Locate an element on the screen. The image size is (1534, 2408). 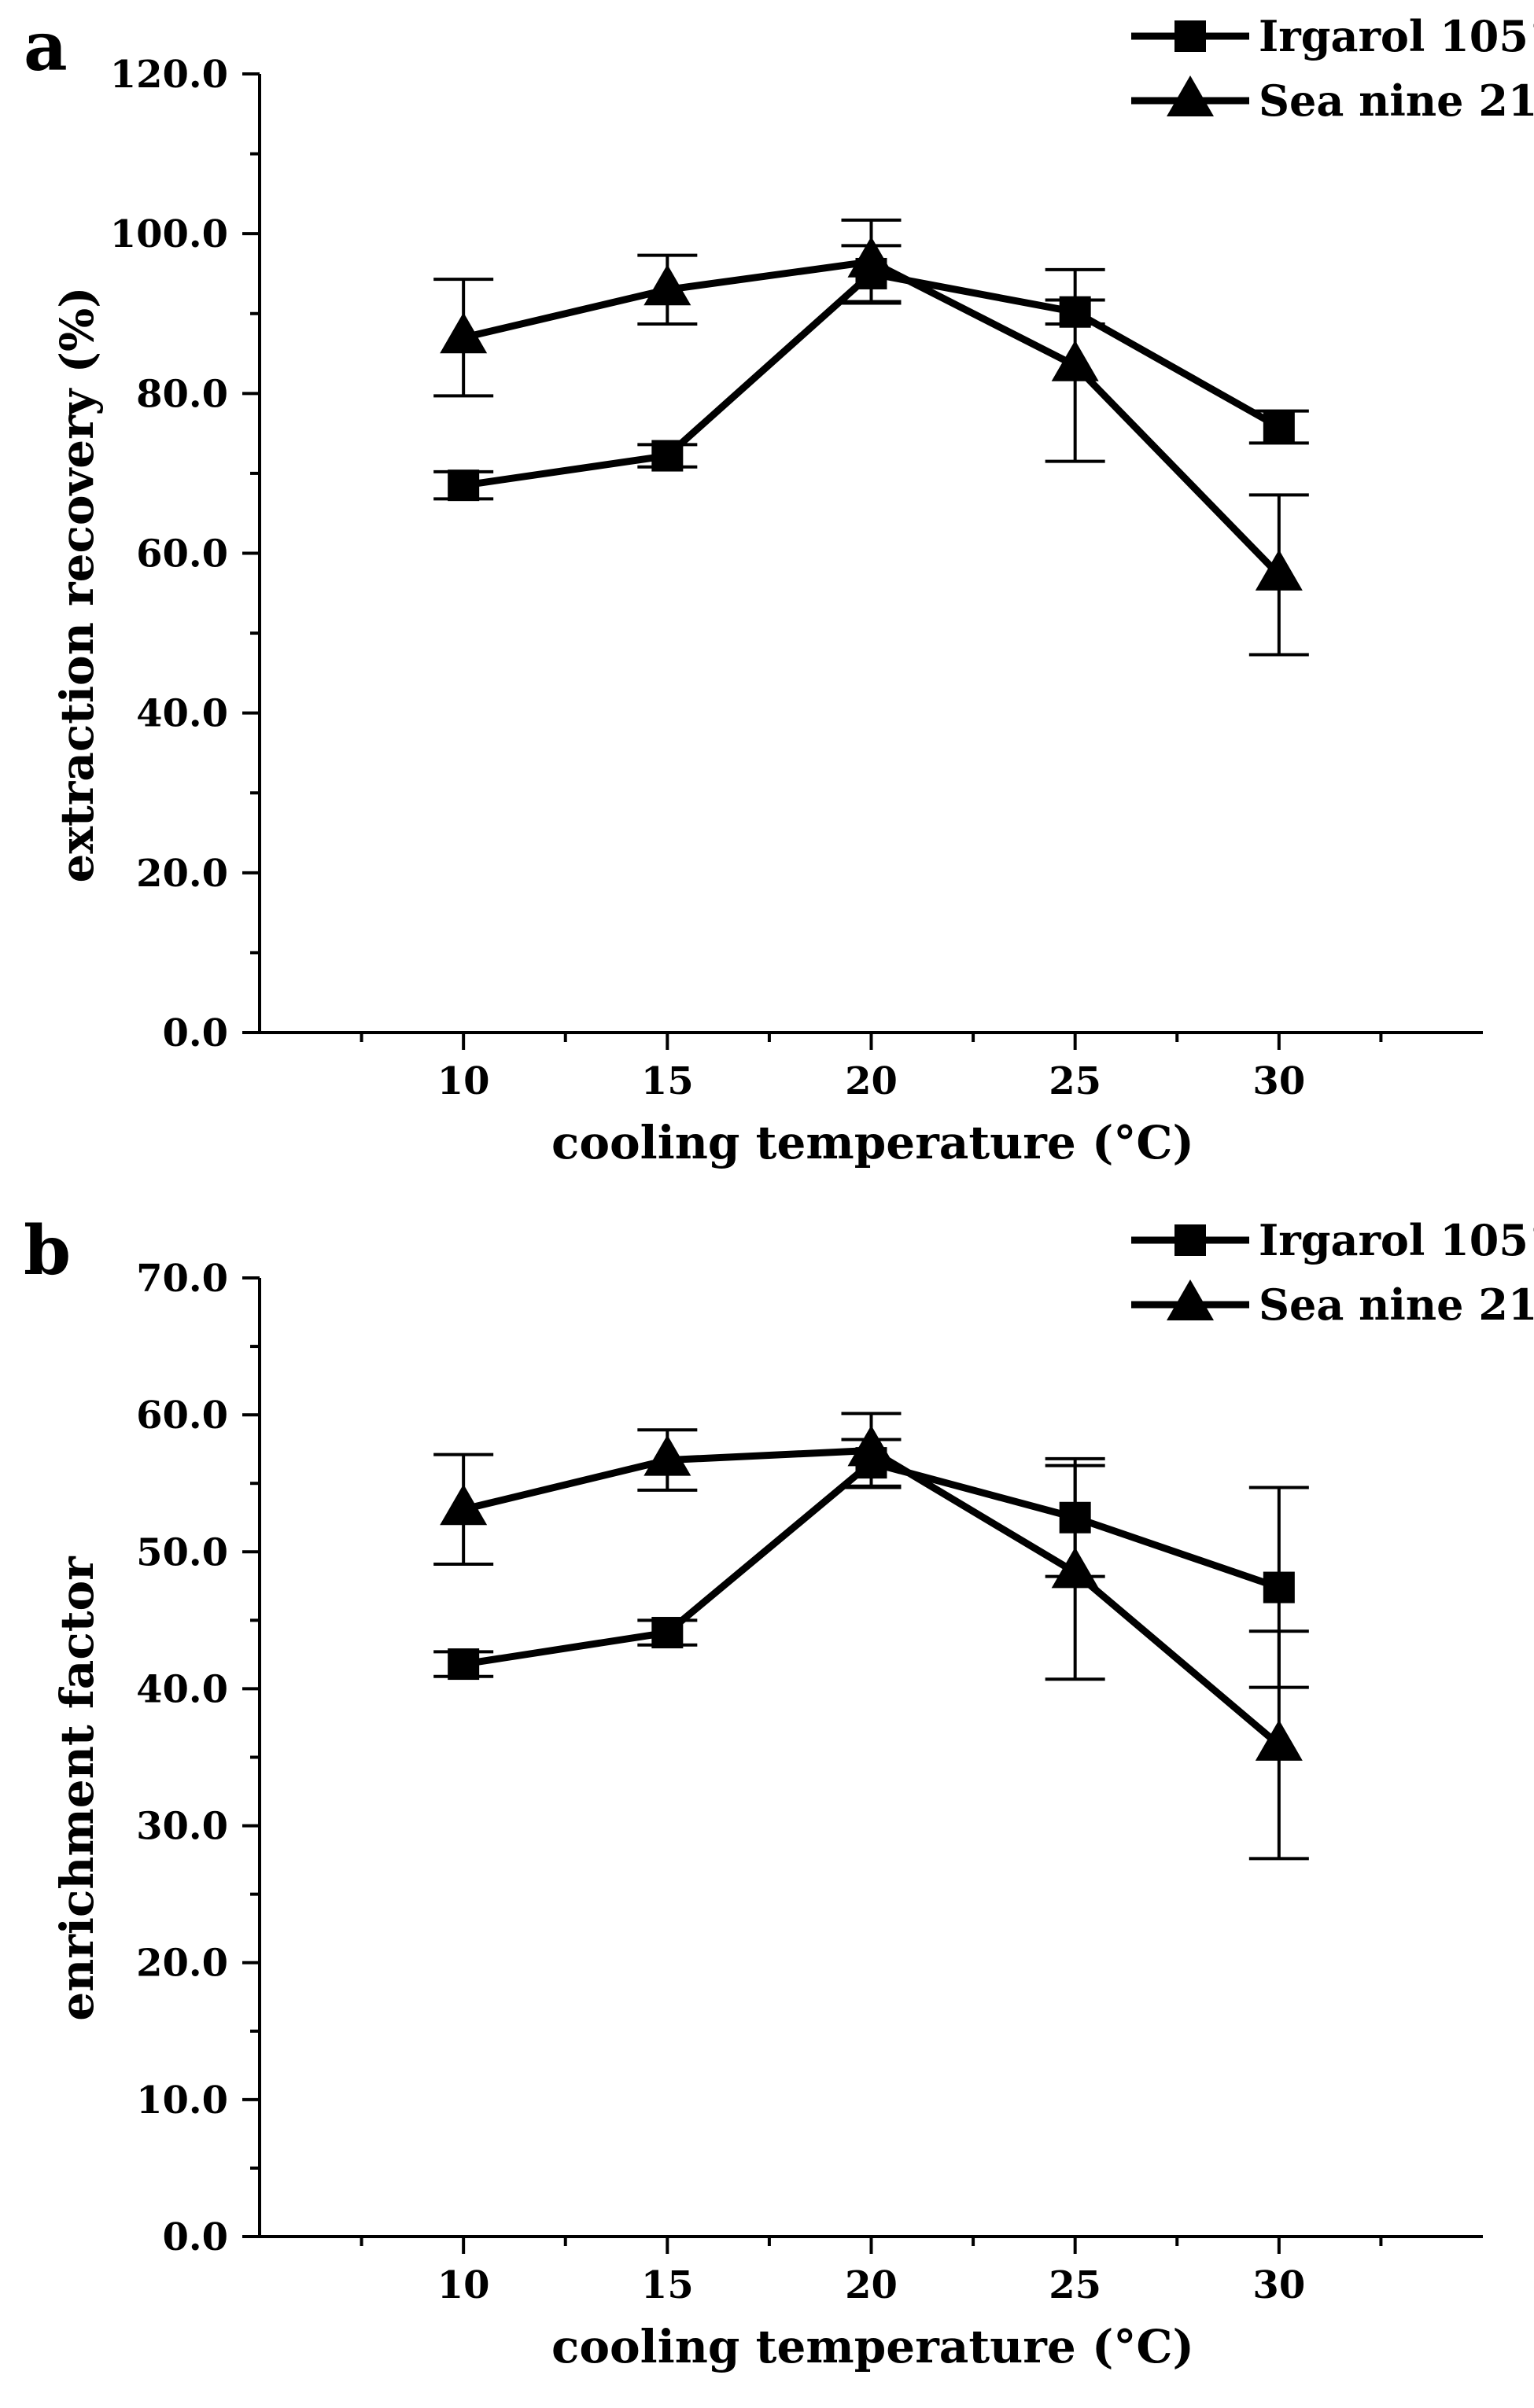
y-tick-label: 70.0 is located at coordinates (182, 1279).